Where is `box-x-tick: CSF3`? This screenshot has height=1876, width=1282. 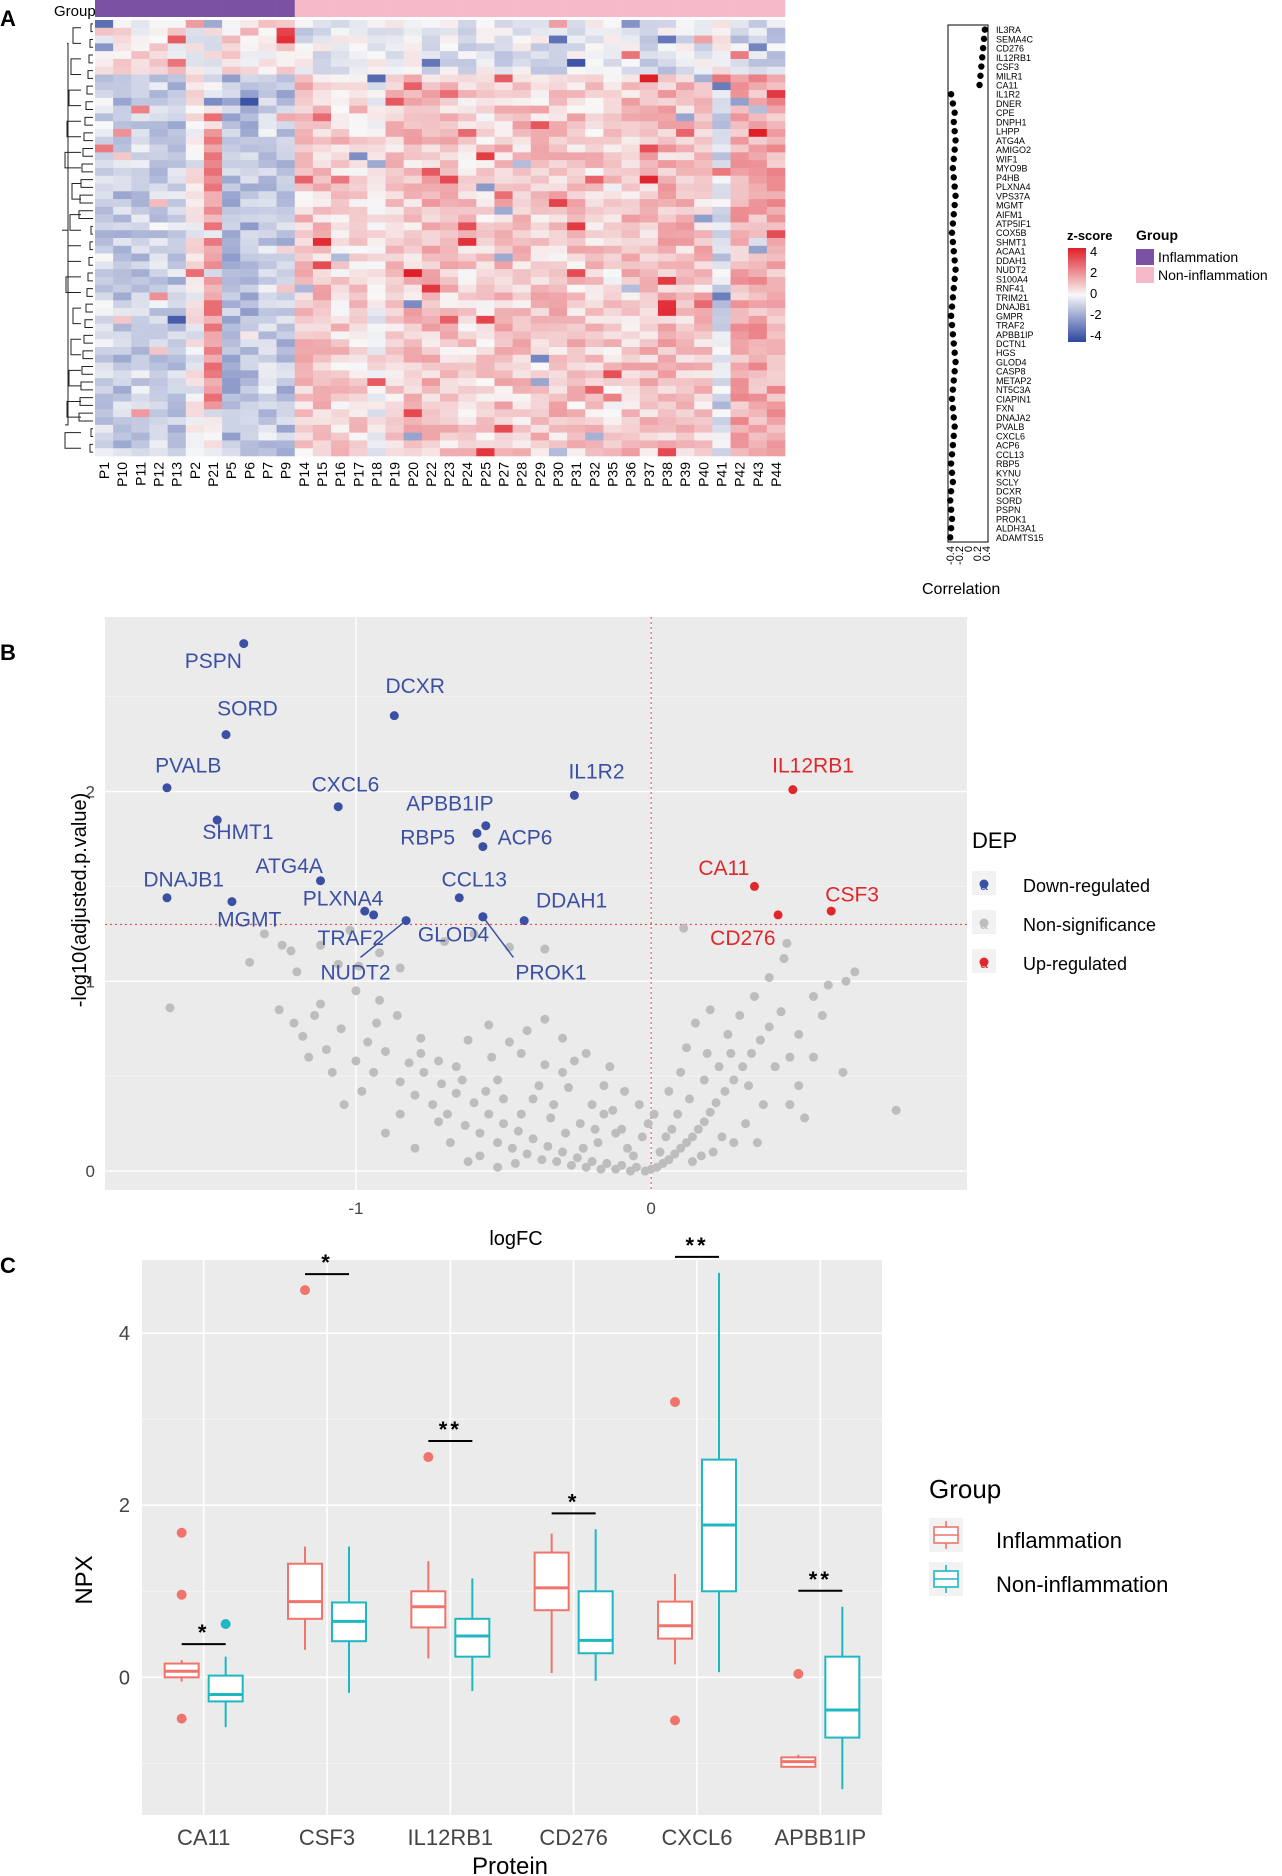
box-x-tick: CSF3 is located at coordinates (327, 1837).